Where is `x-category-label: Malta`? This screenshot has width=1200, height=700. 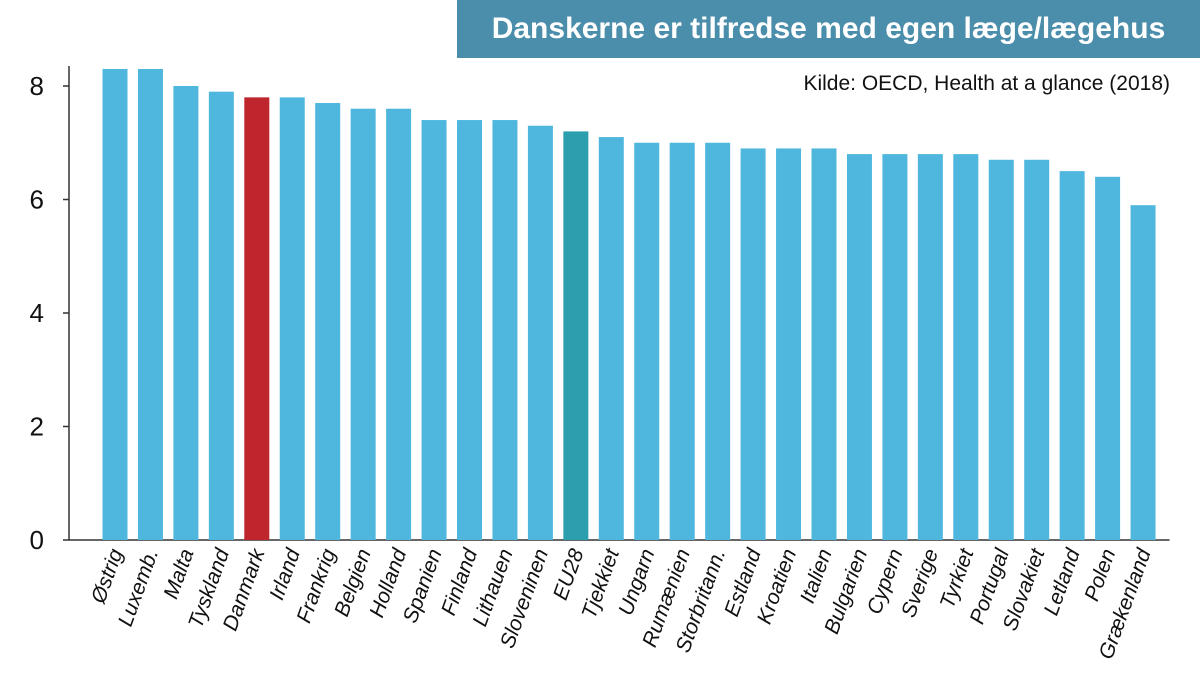
x-category-label: Malta is located at coordinates (178, 574).